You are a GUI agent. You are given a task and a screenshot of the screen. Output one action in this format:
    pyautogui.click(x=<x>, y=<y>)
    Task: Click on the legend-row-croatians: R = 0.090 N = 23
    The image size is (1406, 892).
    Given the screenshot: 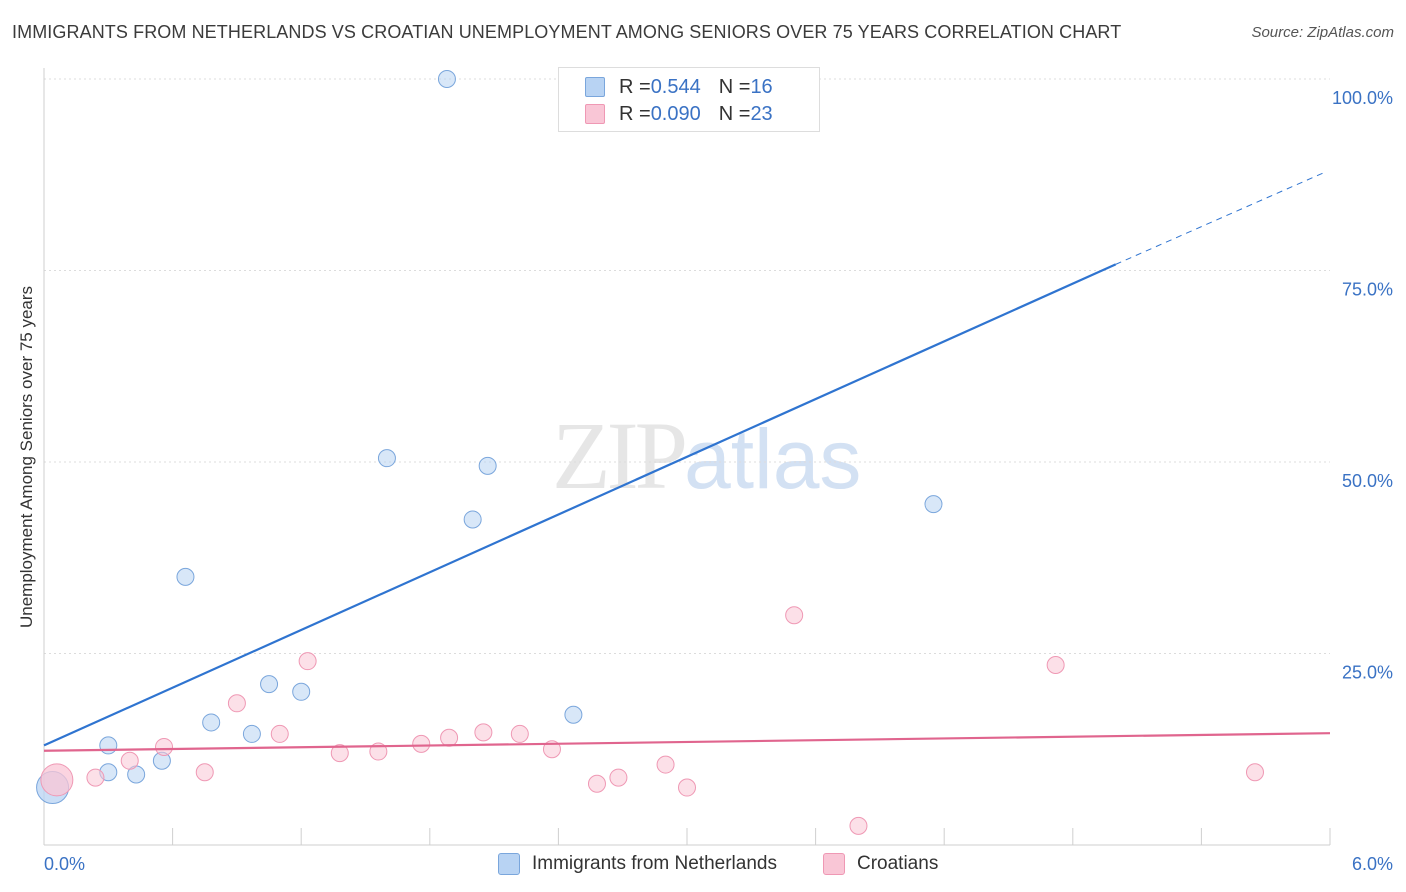 What is the action you would take?
    pyautogui.click(x=679, y=114)
    